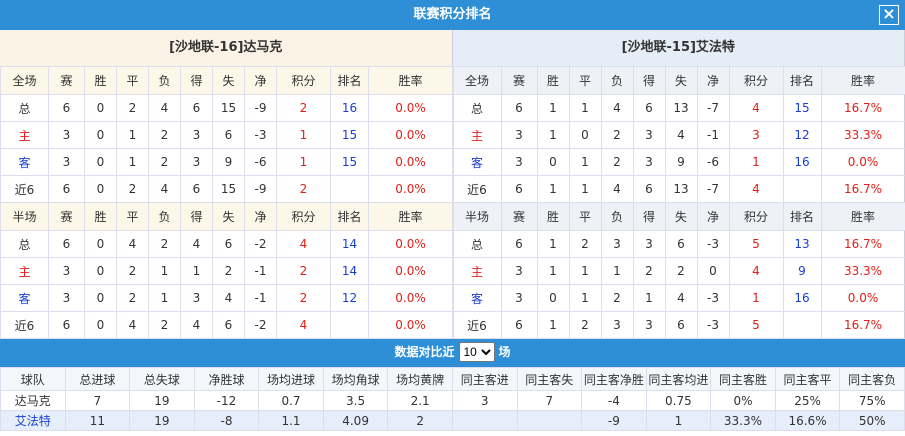  Describe the element at coordinates (424, 352) in the screenshot. I see `label: 数据对比近` at that location.